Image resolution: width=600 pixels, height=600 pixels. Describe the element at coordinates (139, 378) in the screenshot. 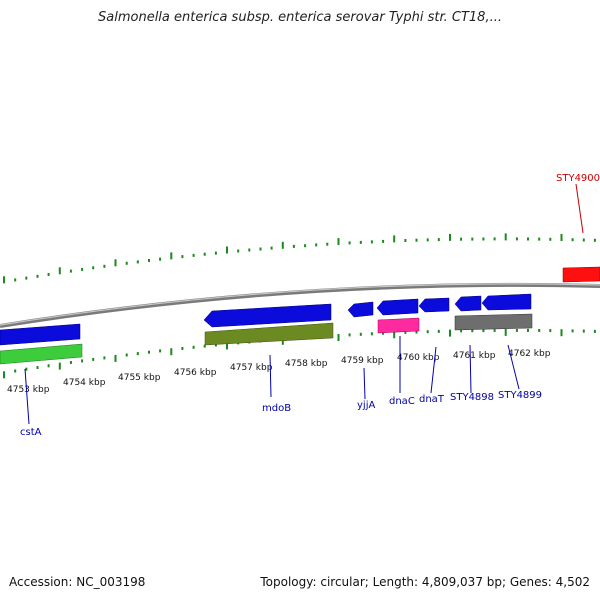

I see `kbp-label: 4755 kbp` at that location.